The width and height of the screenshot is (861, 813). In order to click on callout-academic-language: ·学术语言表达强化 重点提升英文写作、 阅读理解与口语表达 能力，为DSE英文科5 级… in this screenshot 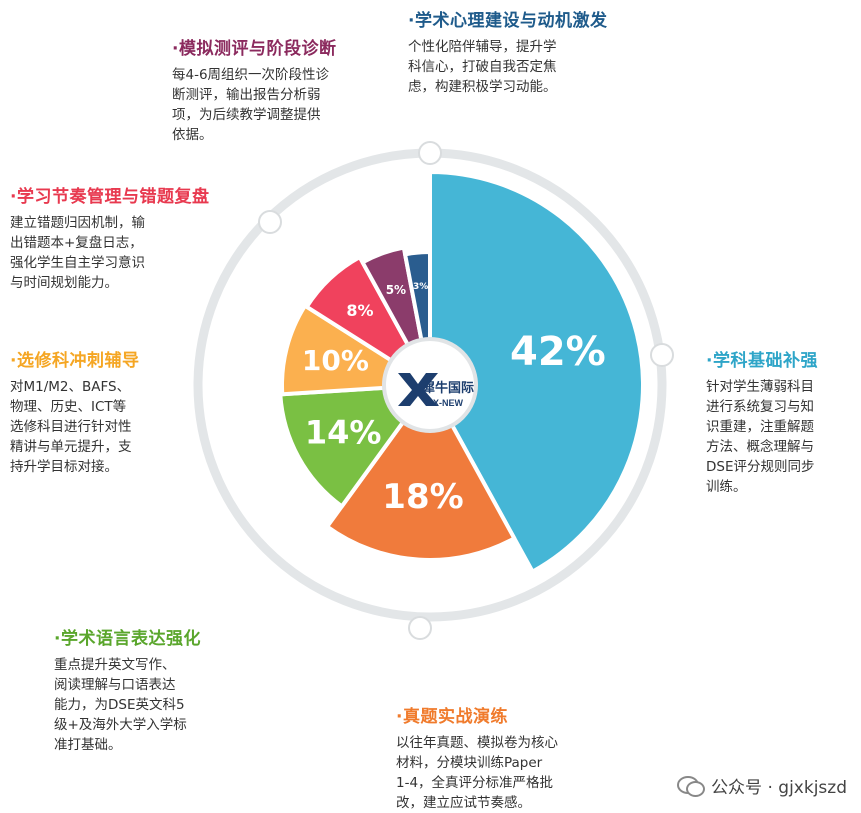, I will do `click(154, 689)`.